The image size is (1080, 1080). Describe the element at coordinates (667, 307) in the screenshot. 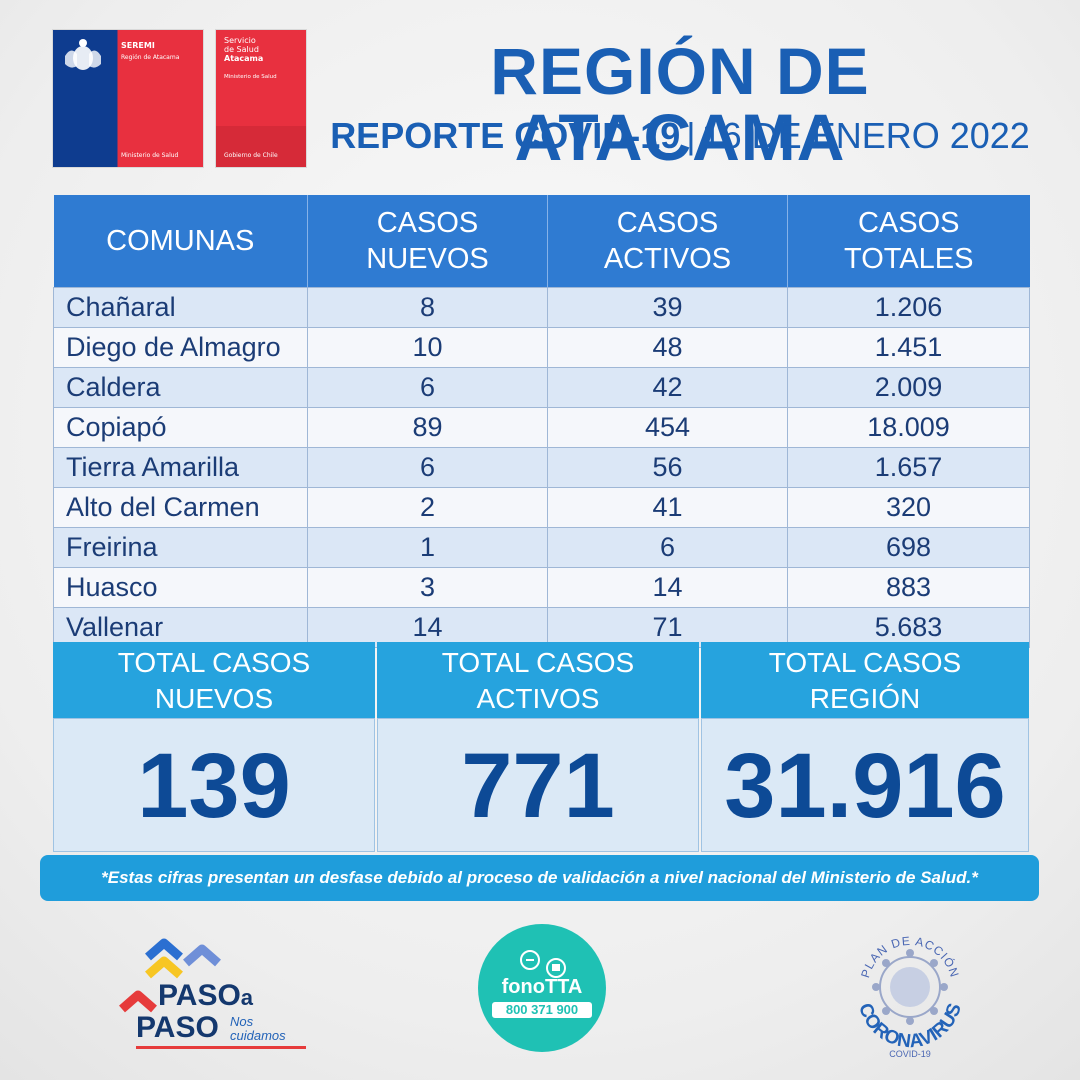

I see `casos-activos: 39` at that location.